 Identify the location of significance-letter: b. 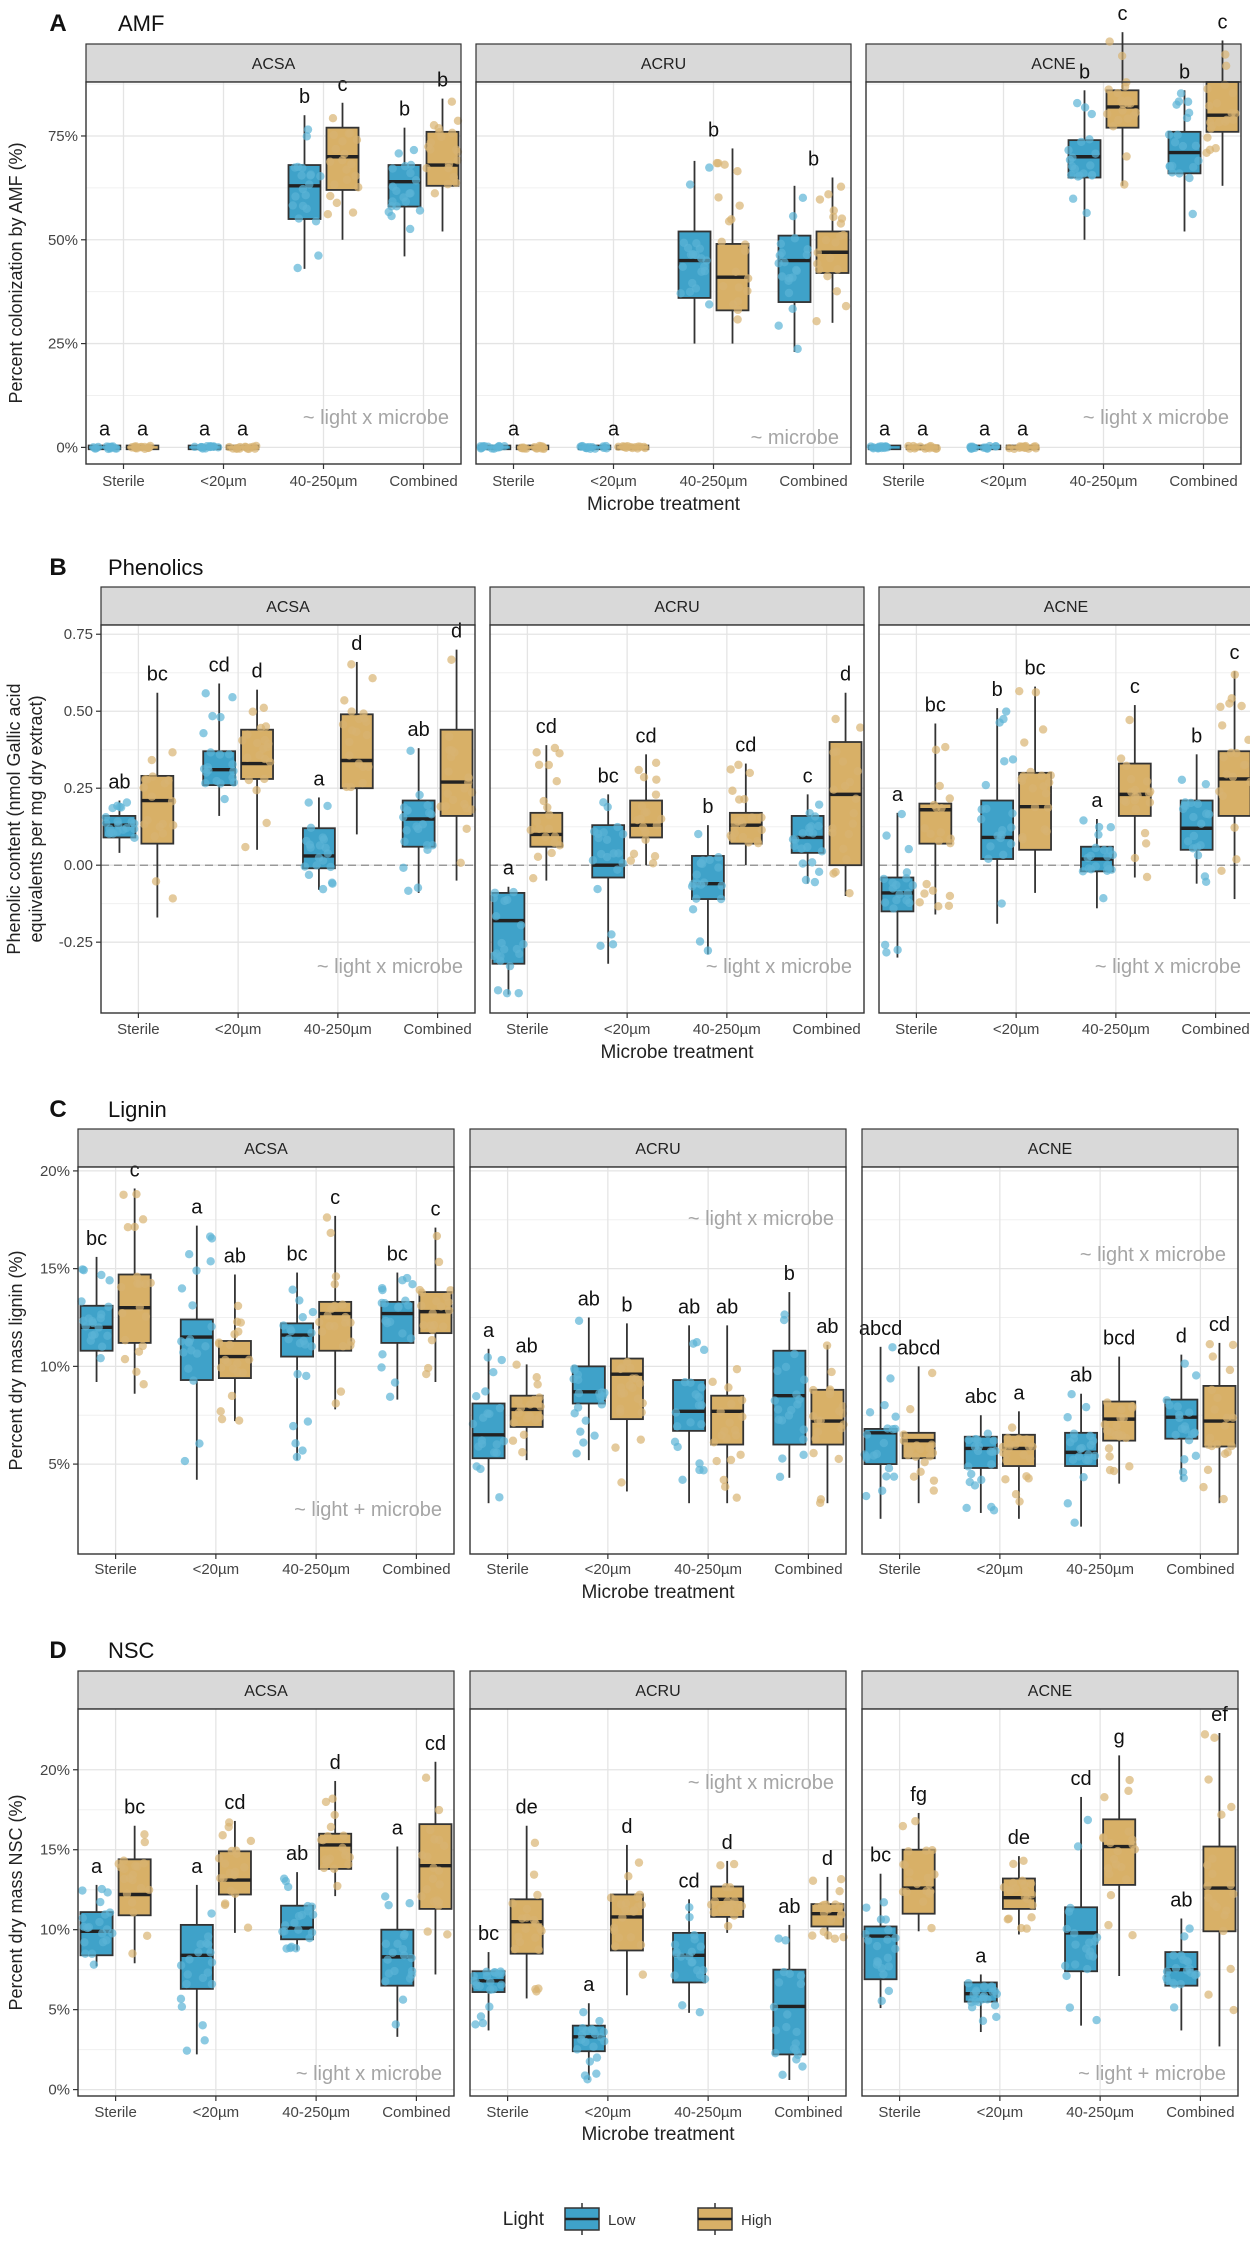
(1196, 736).